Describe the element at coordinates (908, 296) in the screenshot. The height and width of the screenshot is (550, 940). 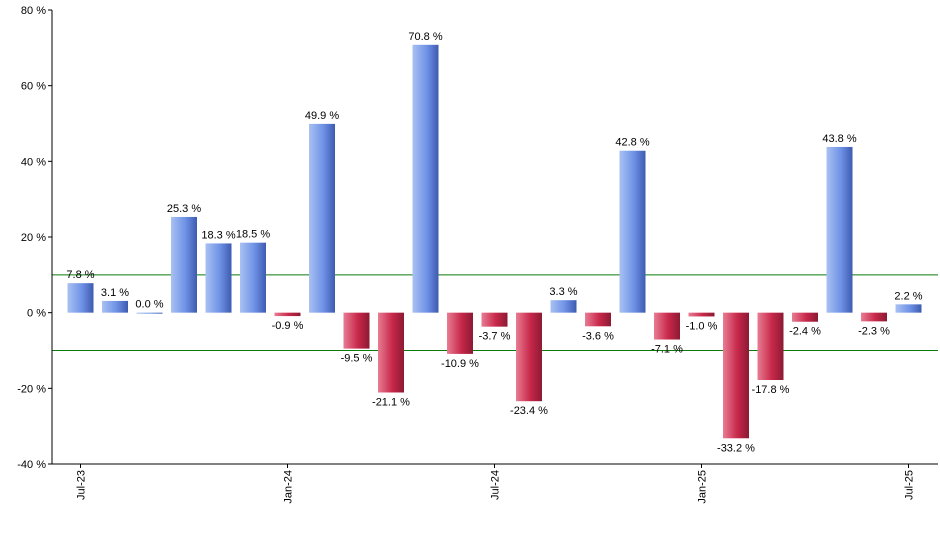
I see `data-label-Jul-25: 2.2 %` at that location.